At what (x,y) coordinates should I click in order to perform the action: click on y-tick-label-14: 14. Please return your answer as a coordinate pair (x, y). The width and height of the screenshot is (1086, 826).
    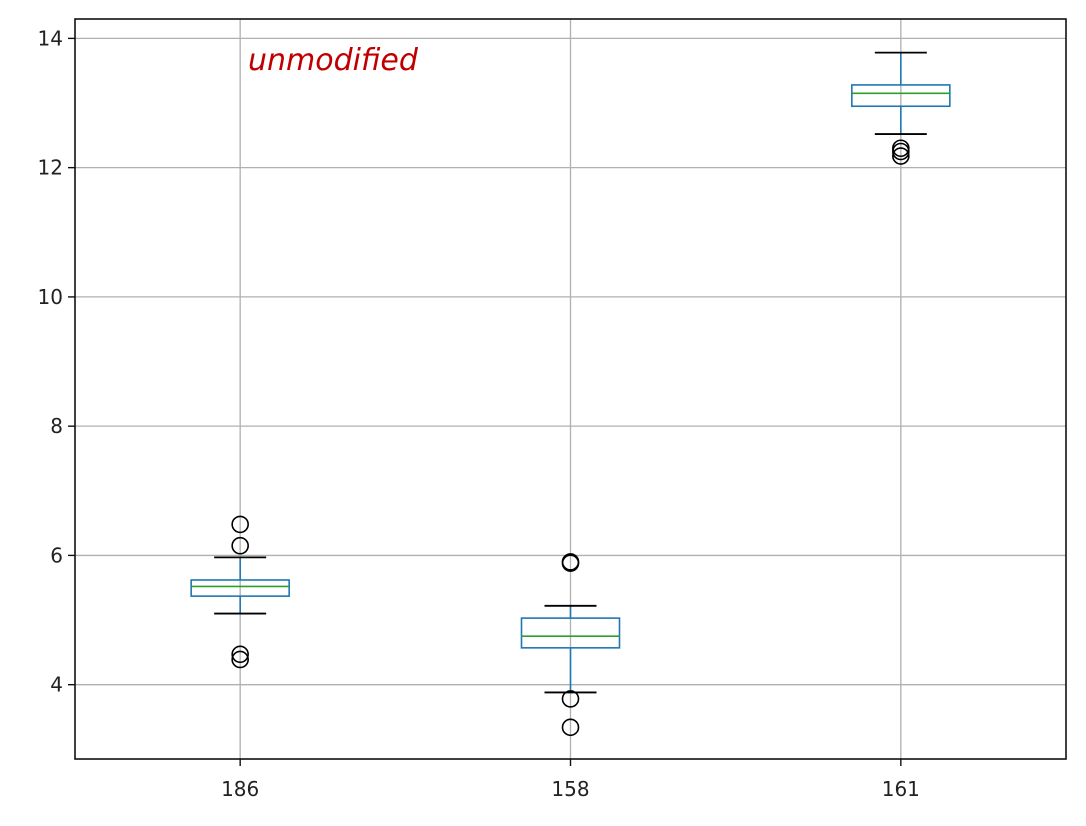
    Looking at the image, I should click on (50, 38).